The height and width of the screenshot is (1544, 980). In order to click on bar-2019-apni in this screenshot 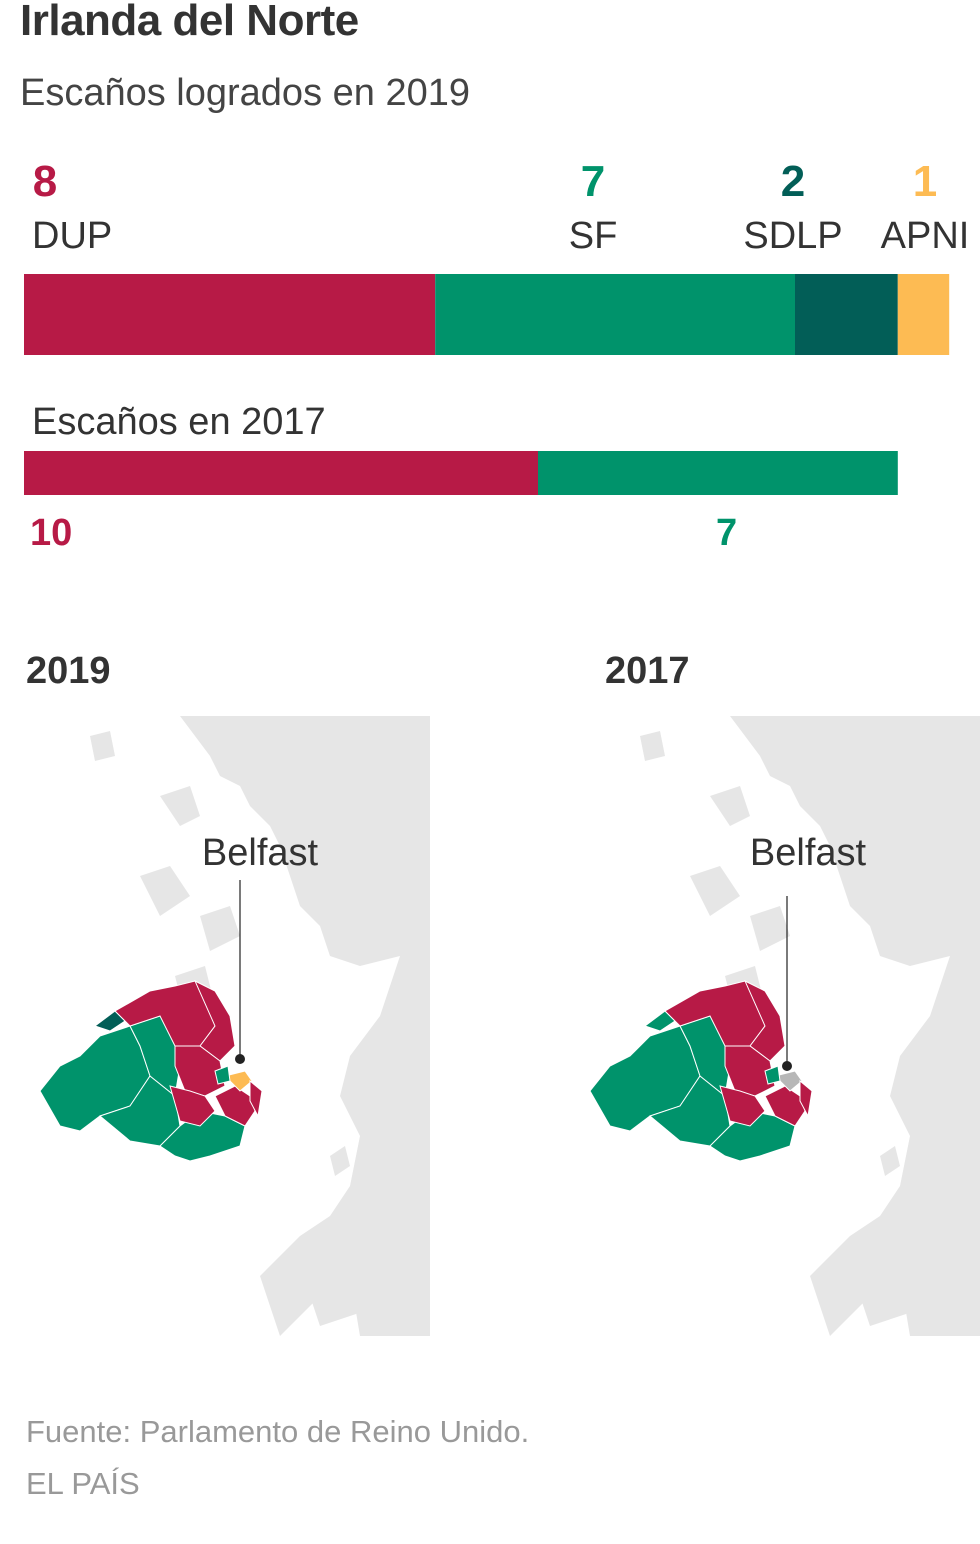, I will do `click(923, 314)`.